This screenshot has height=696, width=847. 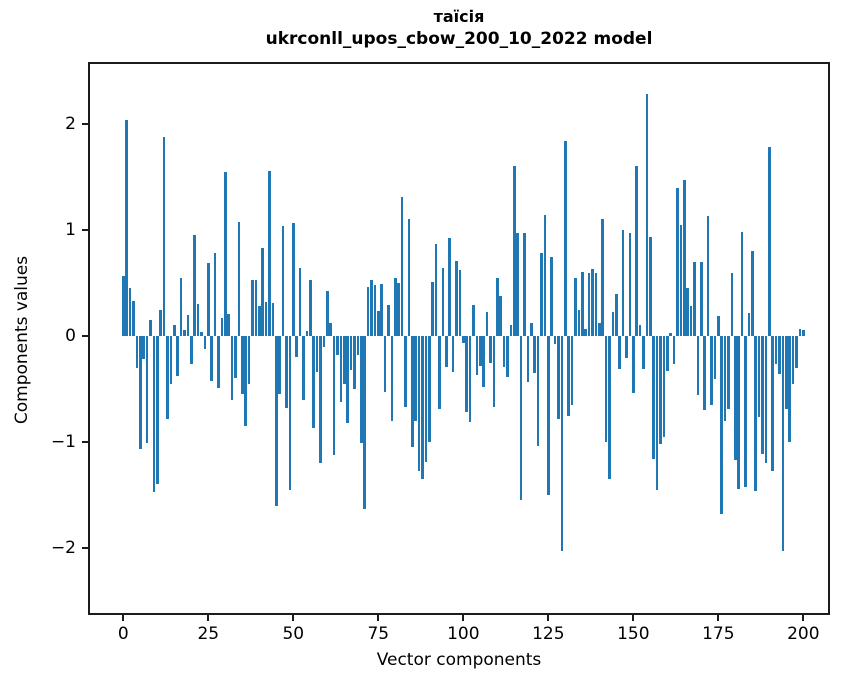 I want to click on x-axis-label: Vector components, so click(x=459, y=660).